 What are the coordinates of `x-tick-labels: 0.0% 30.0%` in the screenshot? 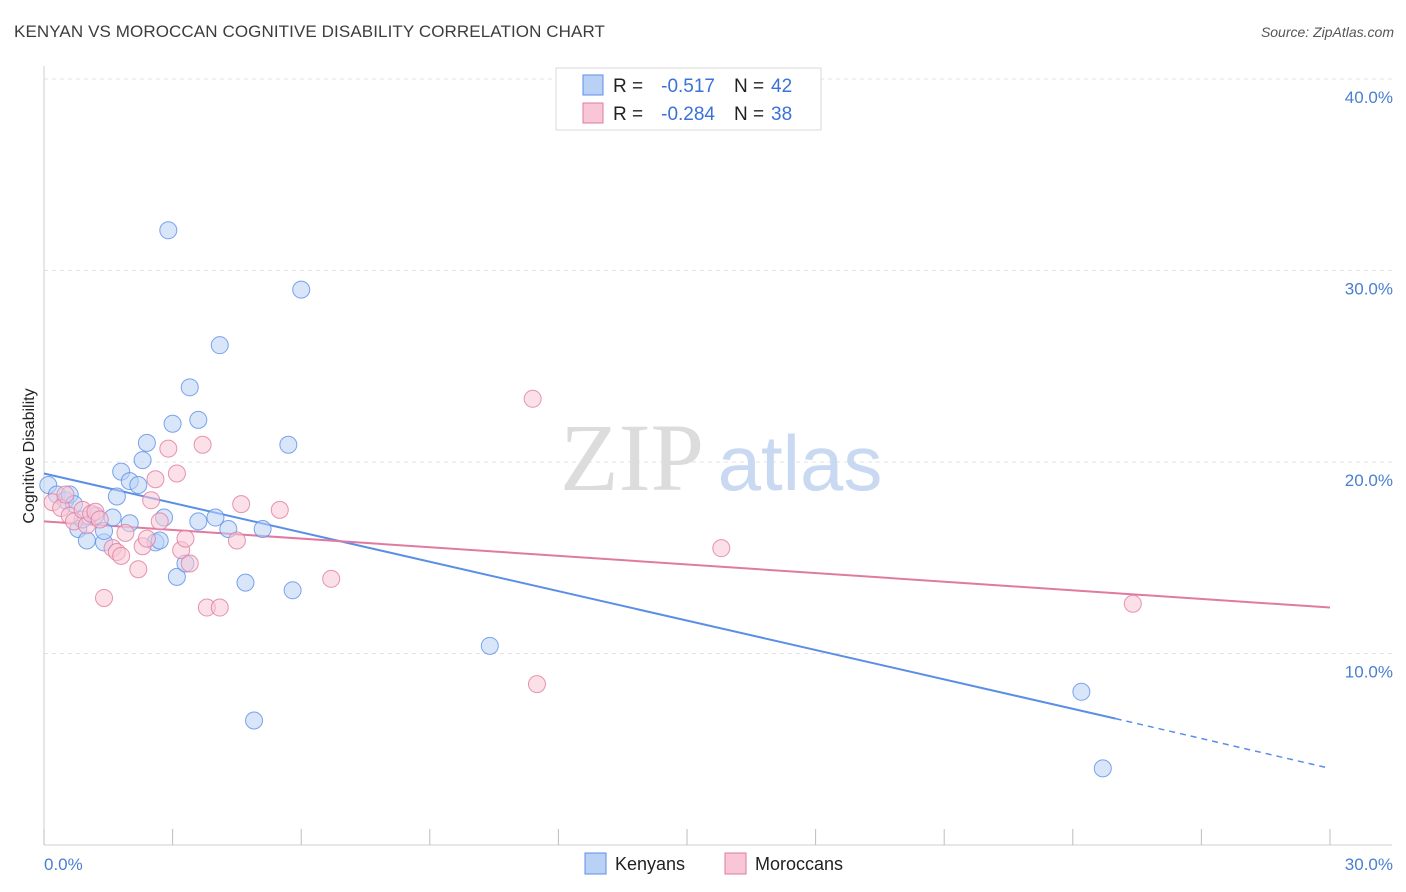 It's located at (718, 864).